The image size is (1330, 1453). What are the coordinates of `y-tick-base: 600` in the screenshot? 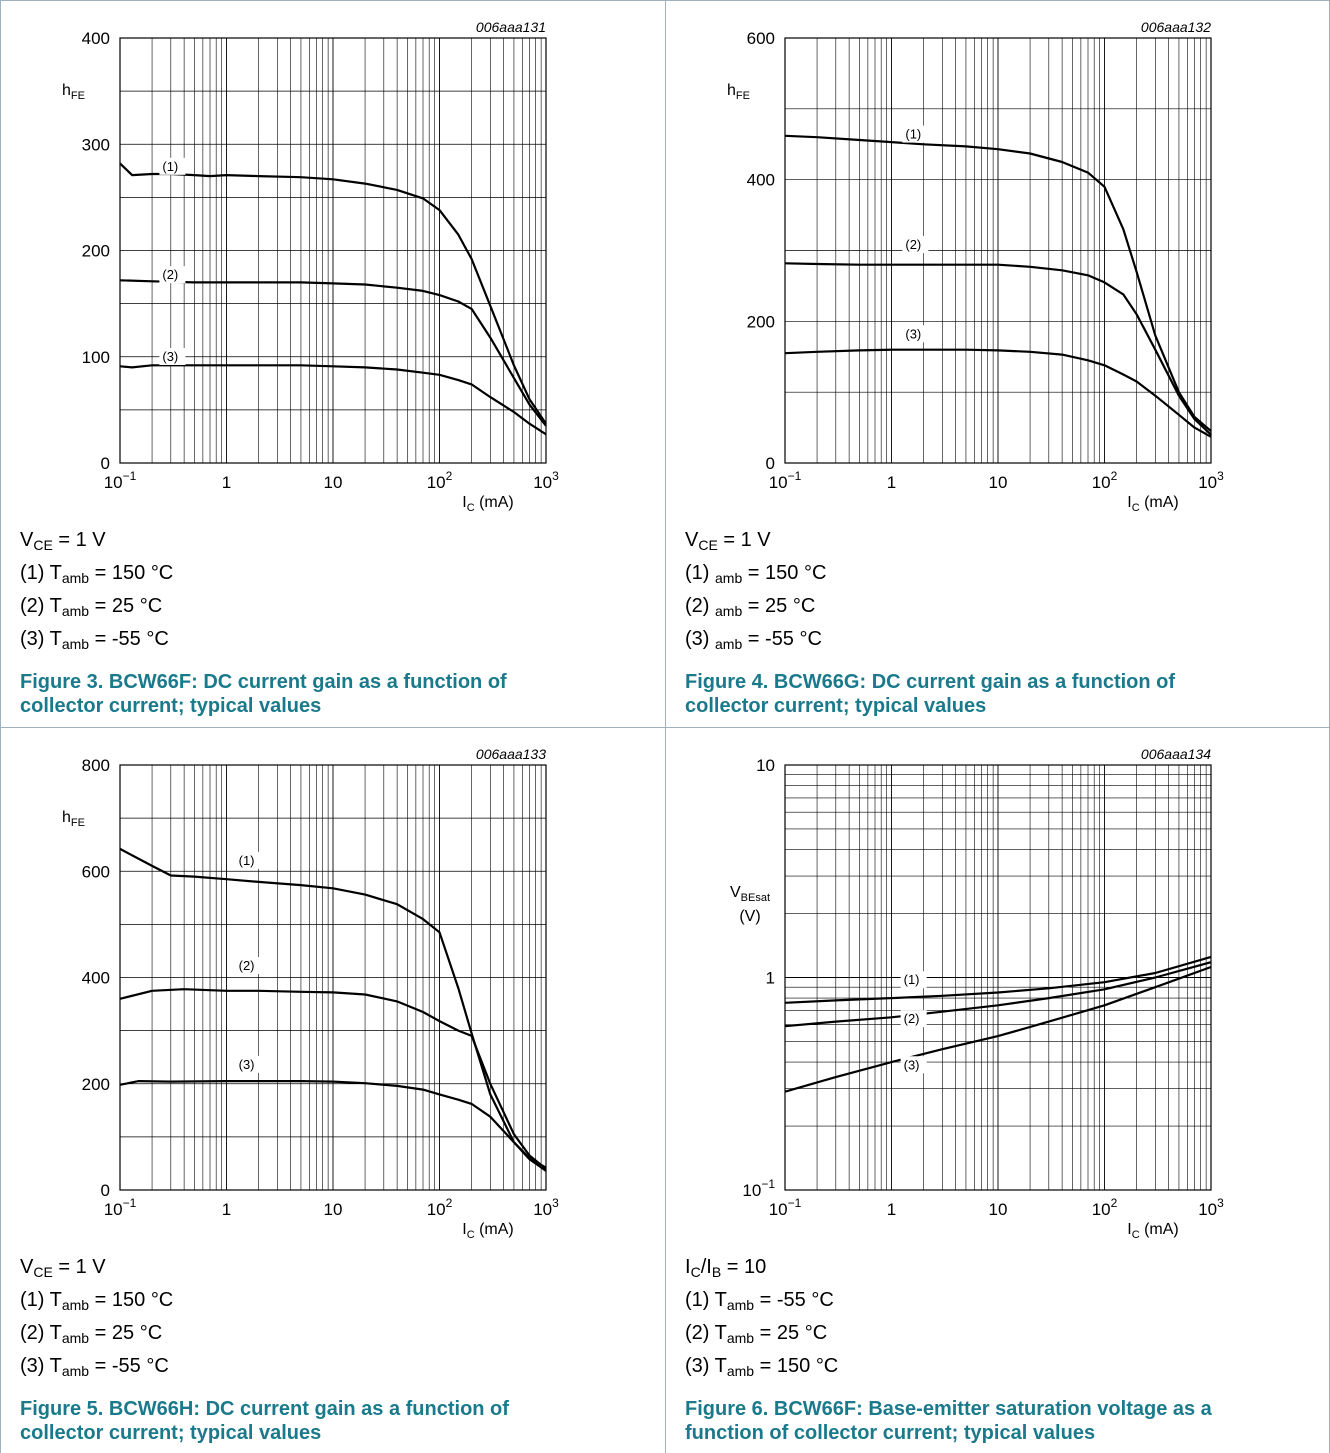 It's located at (96, 871).